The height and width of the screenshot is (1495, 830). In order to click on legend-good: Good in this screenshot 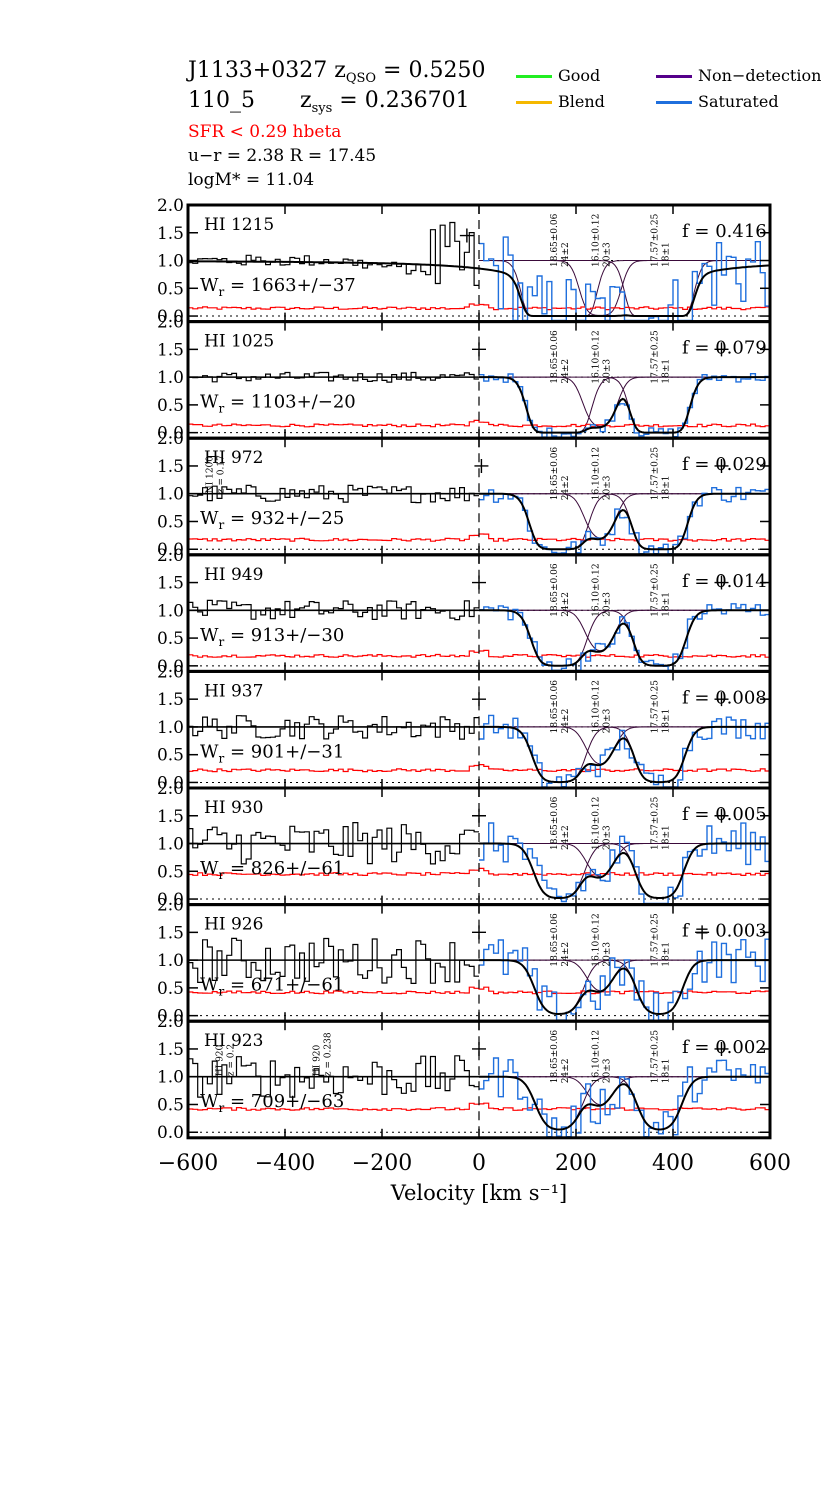, I will do `click(558, 75)`.